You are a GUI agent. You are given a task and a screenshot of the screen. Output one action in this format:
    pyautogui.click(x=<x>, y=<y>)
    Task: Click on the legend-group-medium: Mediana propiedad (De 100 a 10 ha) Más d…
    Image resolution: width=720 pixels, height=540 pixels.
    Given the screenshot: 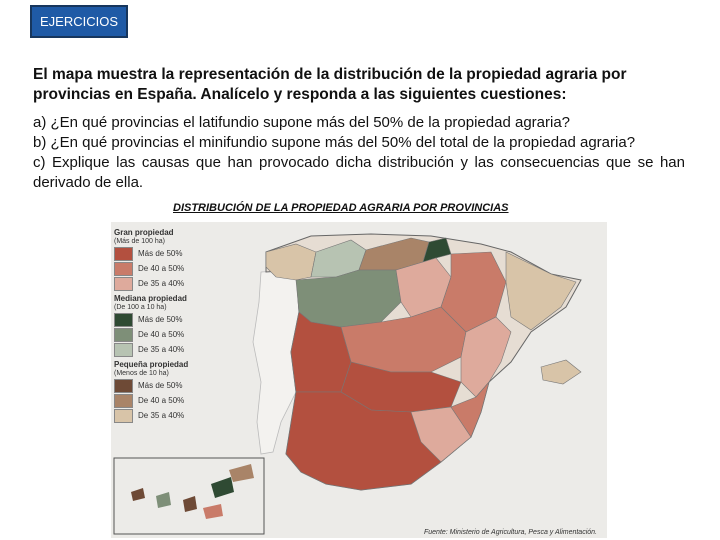 What is the action you would take?
    pyautogui.click(x=155, y=325)
    